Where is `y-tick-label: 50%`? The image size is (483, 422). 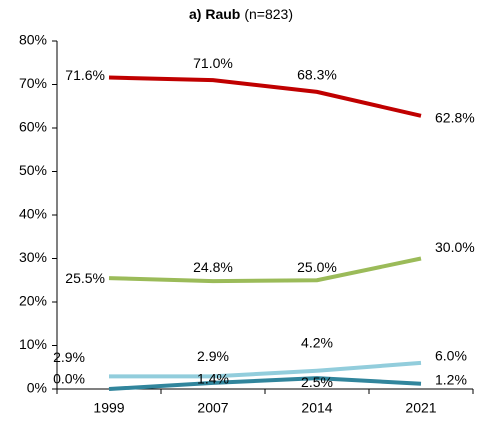 y-tick-label: 50% is located at coordinates (33, 170).